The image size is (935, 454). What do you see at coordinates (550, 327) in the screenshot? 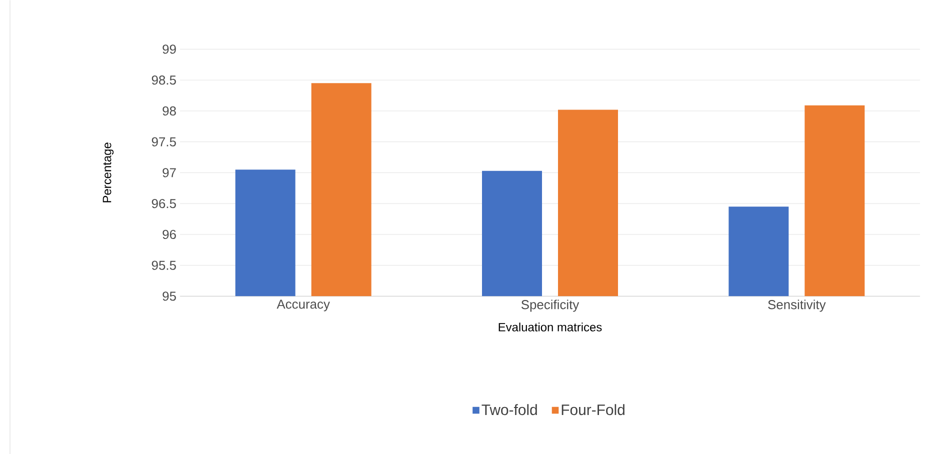
I see `x-axis-title: Evaluation matrices` at bounding box center [550, 327].